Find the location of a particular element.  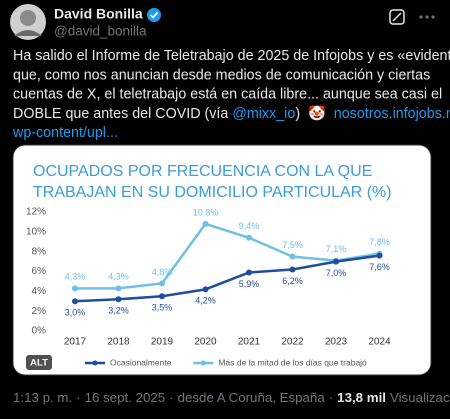

grok-button is located at coordinates (397, 17).